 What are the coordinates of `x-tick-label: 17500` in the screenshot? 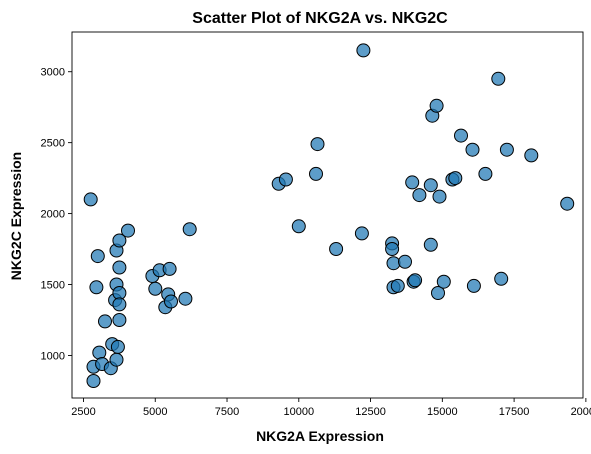 It's located at (514, 412).